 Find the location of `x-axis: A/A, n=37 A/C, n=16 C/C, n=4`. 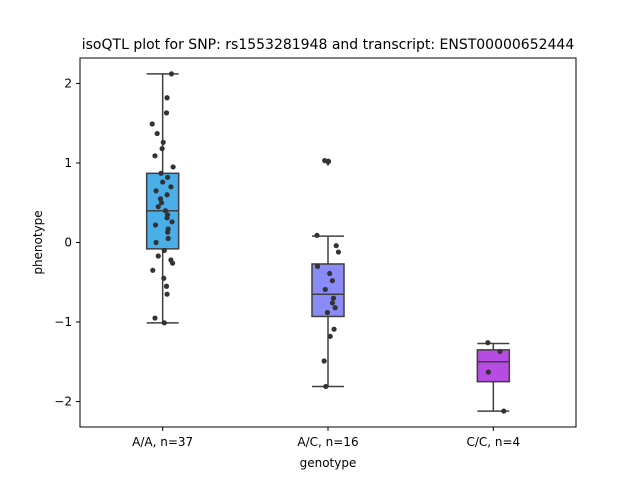

x-axis: A/A, n=37 A/C, n=16 C/C, n=4 is located at coordinates (326, 438).